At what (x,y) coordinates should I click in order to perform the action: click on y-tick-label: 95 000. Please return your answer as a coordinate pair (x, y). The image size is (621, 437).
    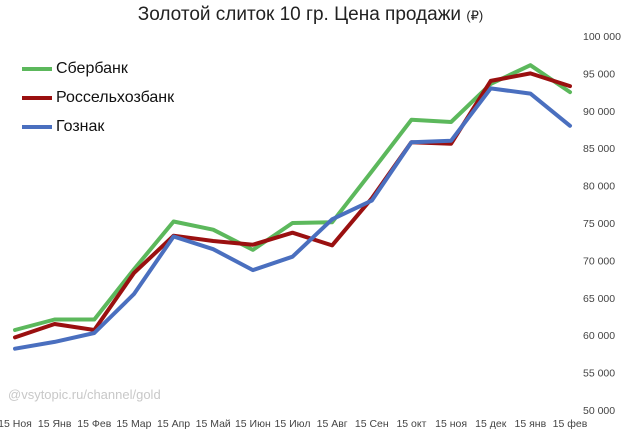
    Looking at the image, I should click on (599, 74).